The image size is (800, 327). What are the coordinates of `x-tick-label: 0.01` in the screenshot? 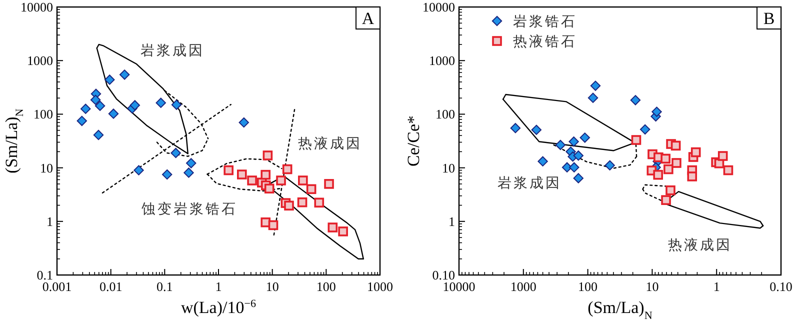 It's located at (110, 286).